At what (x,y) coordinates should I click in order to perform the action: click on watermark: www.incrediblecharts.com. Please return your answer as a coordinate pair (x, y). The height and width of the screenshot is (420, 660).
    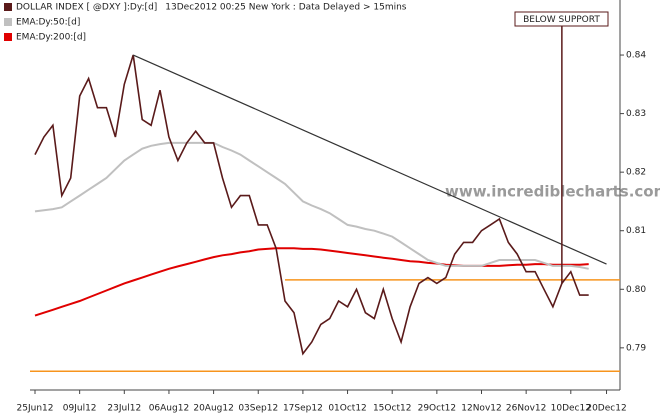
    Looking at the image, I should click on (552, 192).